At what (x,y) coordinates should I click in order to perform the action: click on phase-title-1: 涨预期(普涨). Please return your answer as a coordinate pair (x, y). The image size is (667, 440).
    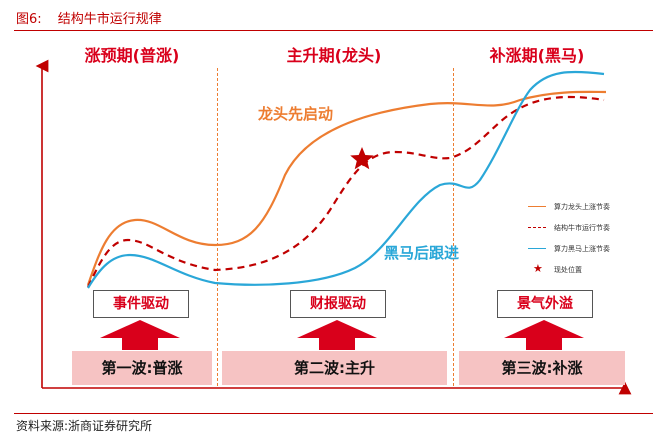
    Looking at the image, I should click on (132, 55).